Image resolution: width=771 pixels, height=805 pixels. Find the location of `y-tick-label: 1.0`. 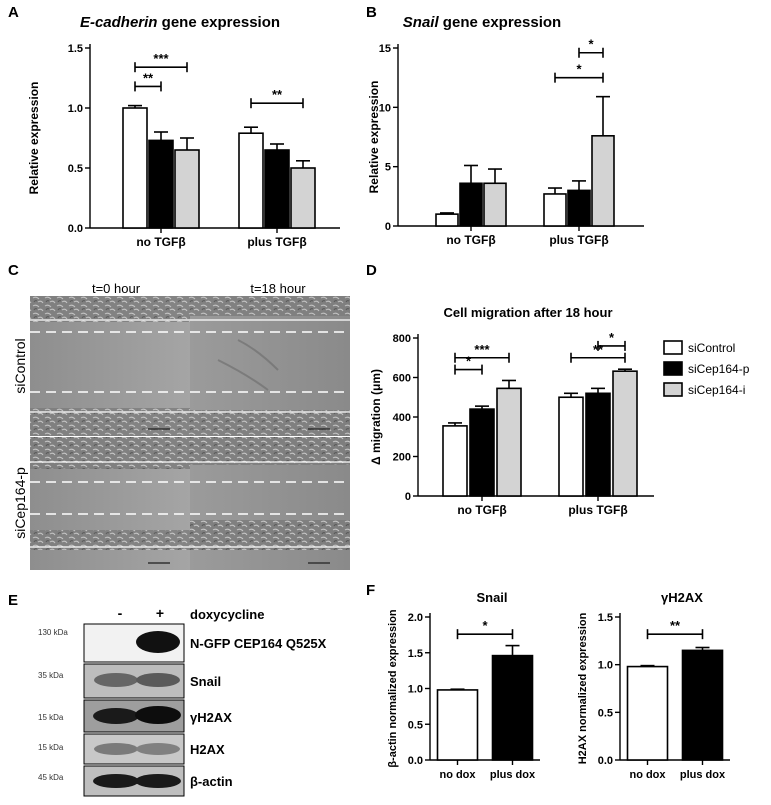

y-tick-label: 1.0 is located at coordinates (415, 690).